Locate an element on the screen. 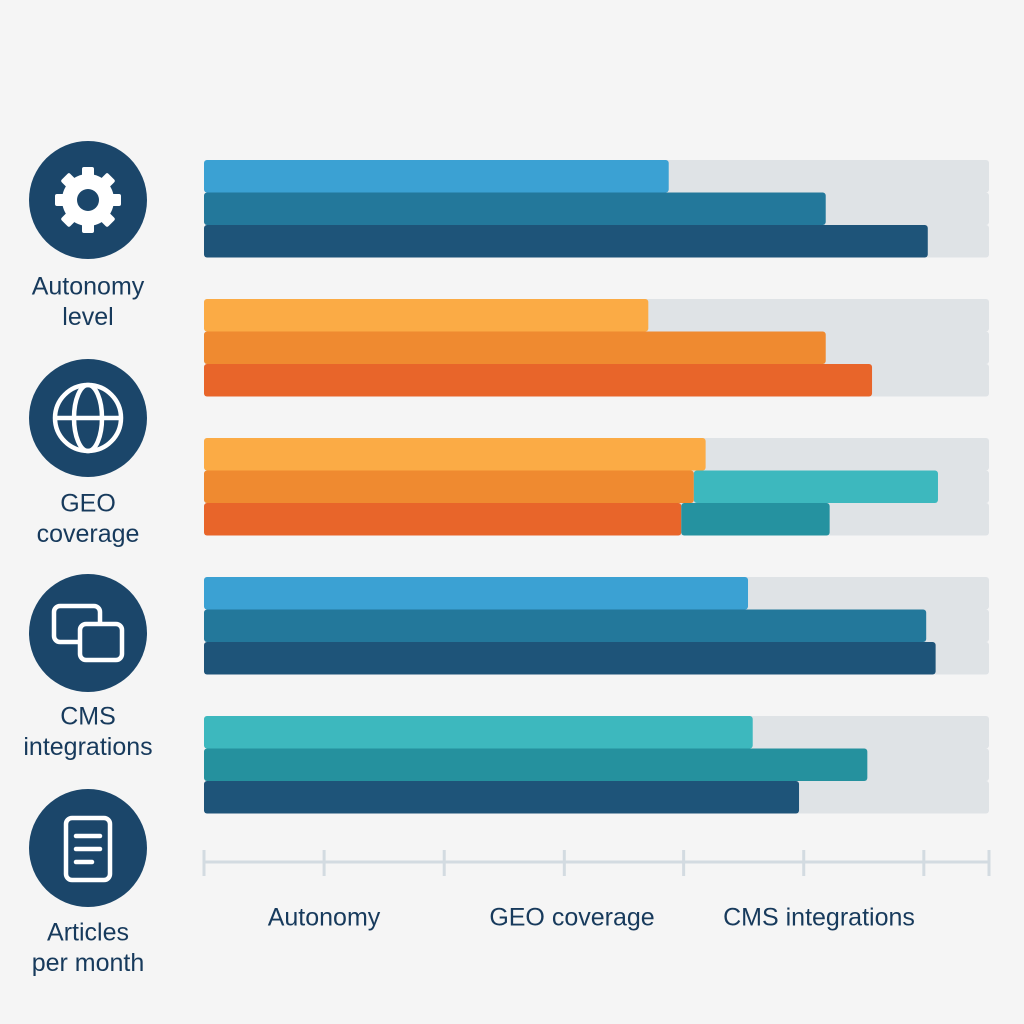  icons is located at coordinates (88, 524).